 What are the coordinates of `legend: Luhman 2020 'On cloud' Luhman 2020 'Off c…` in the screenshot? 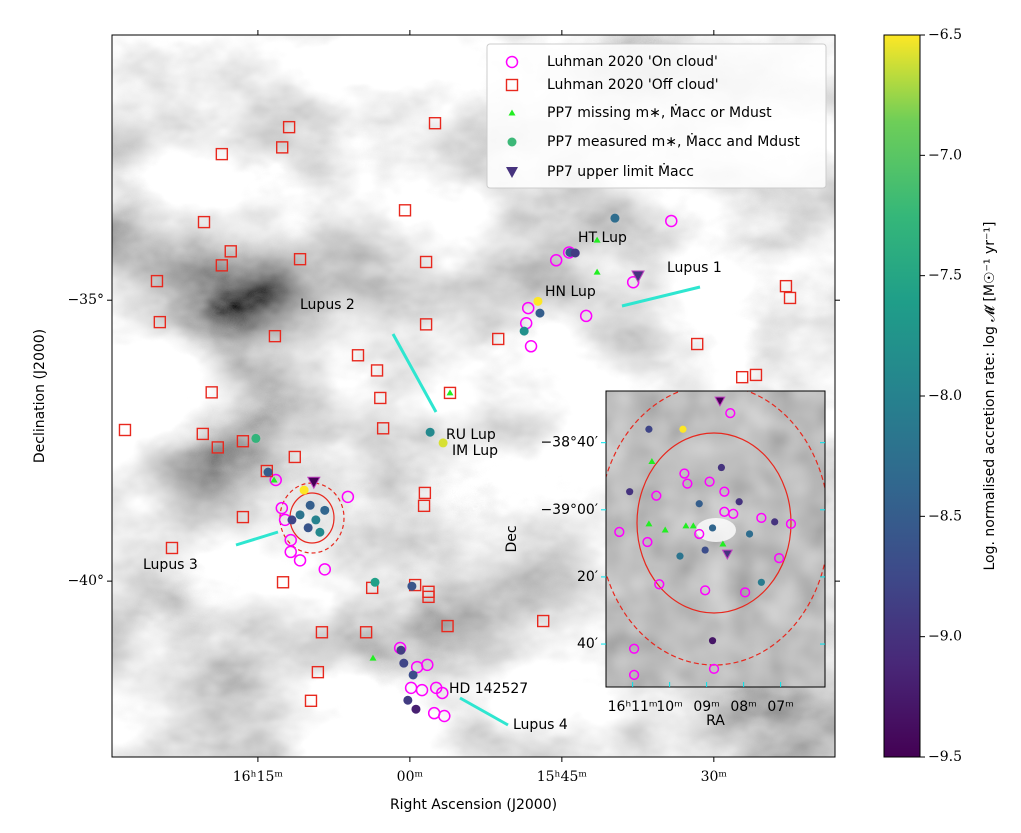 It's located at (656, 116).